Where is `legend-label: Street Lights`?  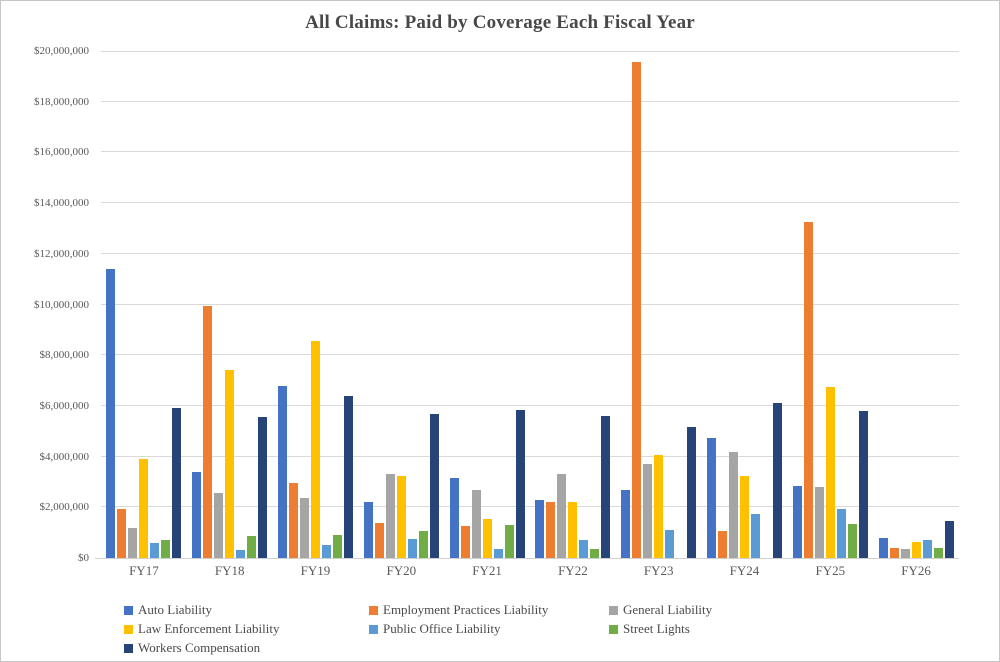 legend-label: Street Lights is located at coordinates (656, 628).